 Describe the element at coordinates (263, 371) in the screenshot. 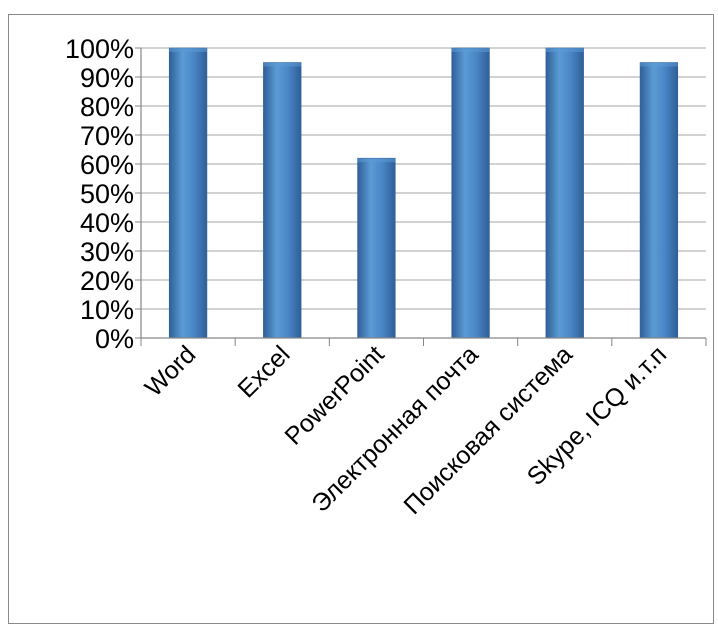

I see `x-category-label: Excel` at that location.